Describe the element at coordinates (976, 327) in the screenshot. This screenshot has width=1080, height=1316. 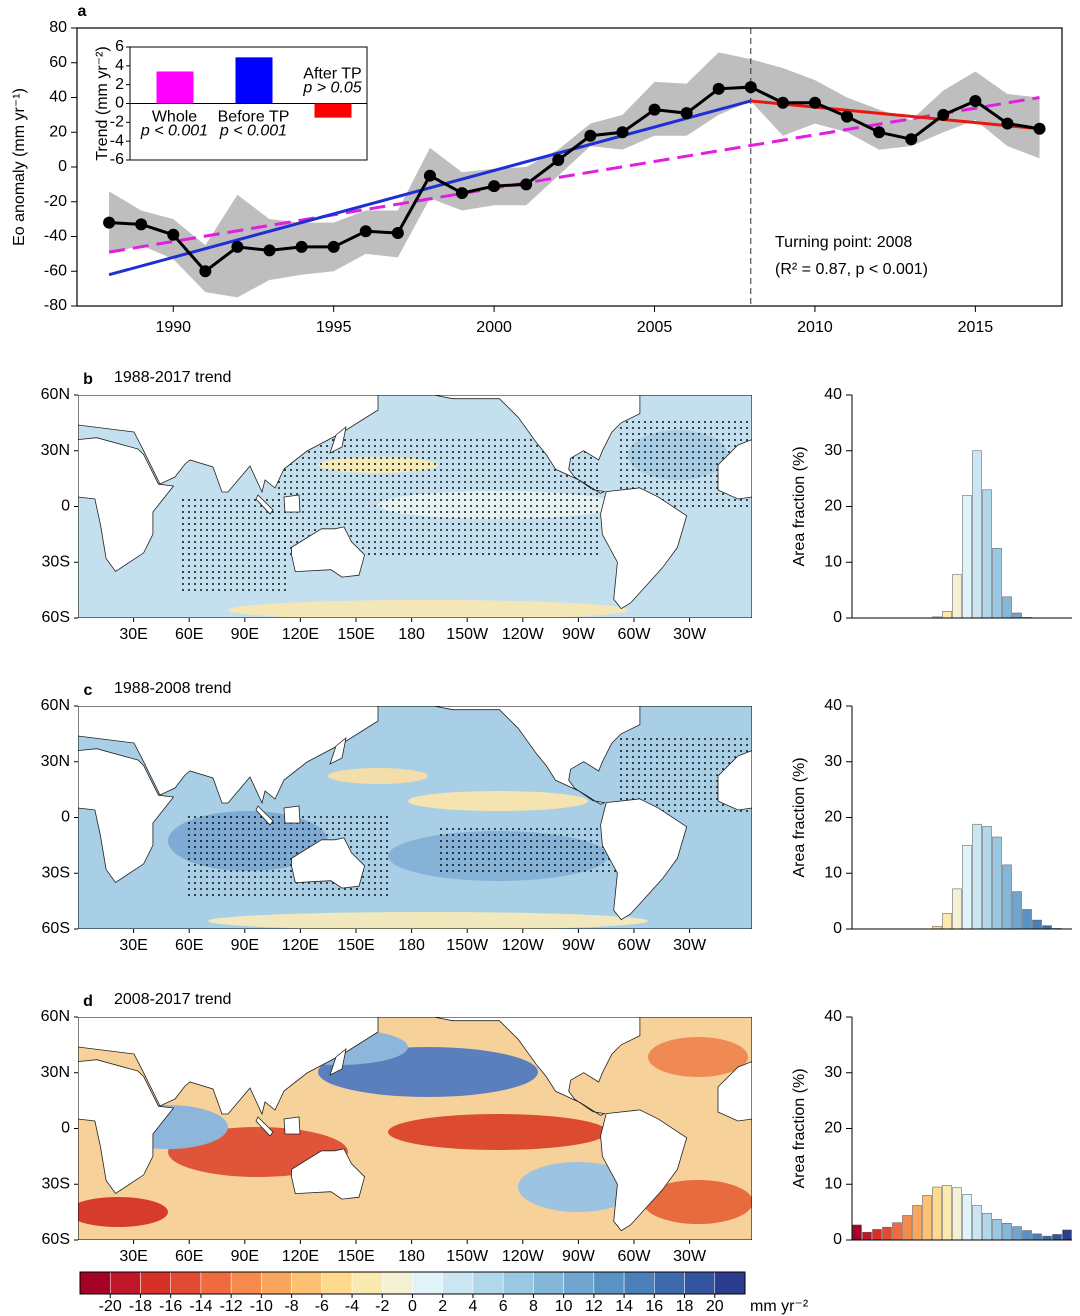
I see `x-tick-label: 2015` at that location.